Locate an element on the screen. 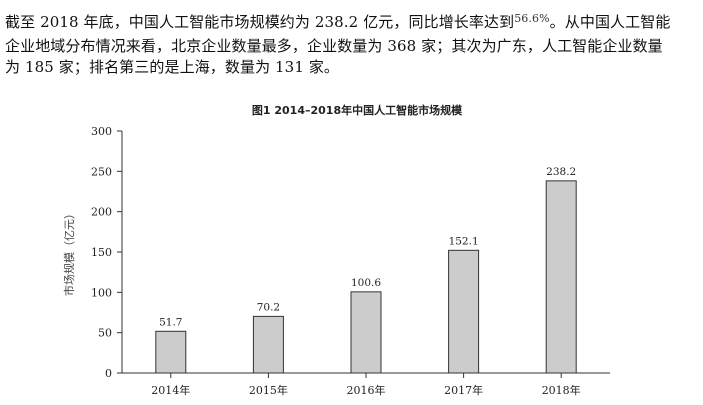  y-axis-label: 市场规模（亿元） is located at coordinates (69, 252).